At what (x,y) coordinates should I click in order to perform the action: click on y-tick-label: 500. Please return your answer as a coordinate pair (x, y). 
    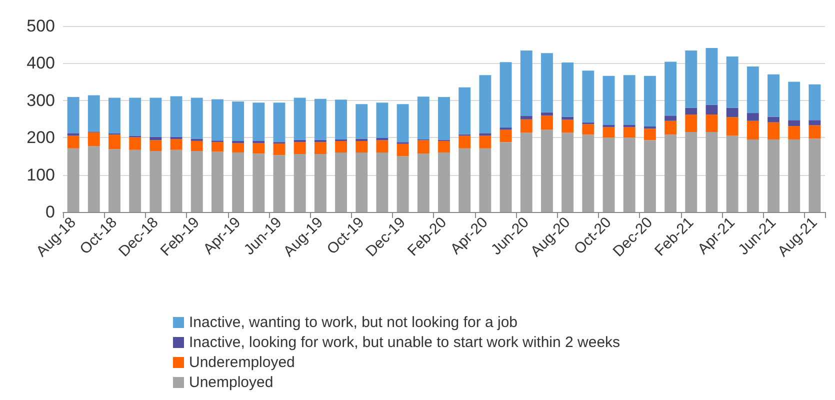
    Looking at the image, I should click on (40, 26).